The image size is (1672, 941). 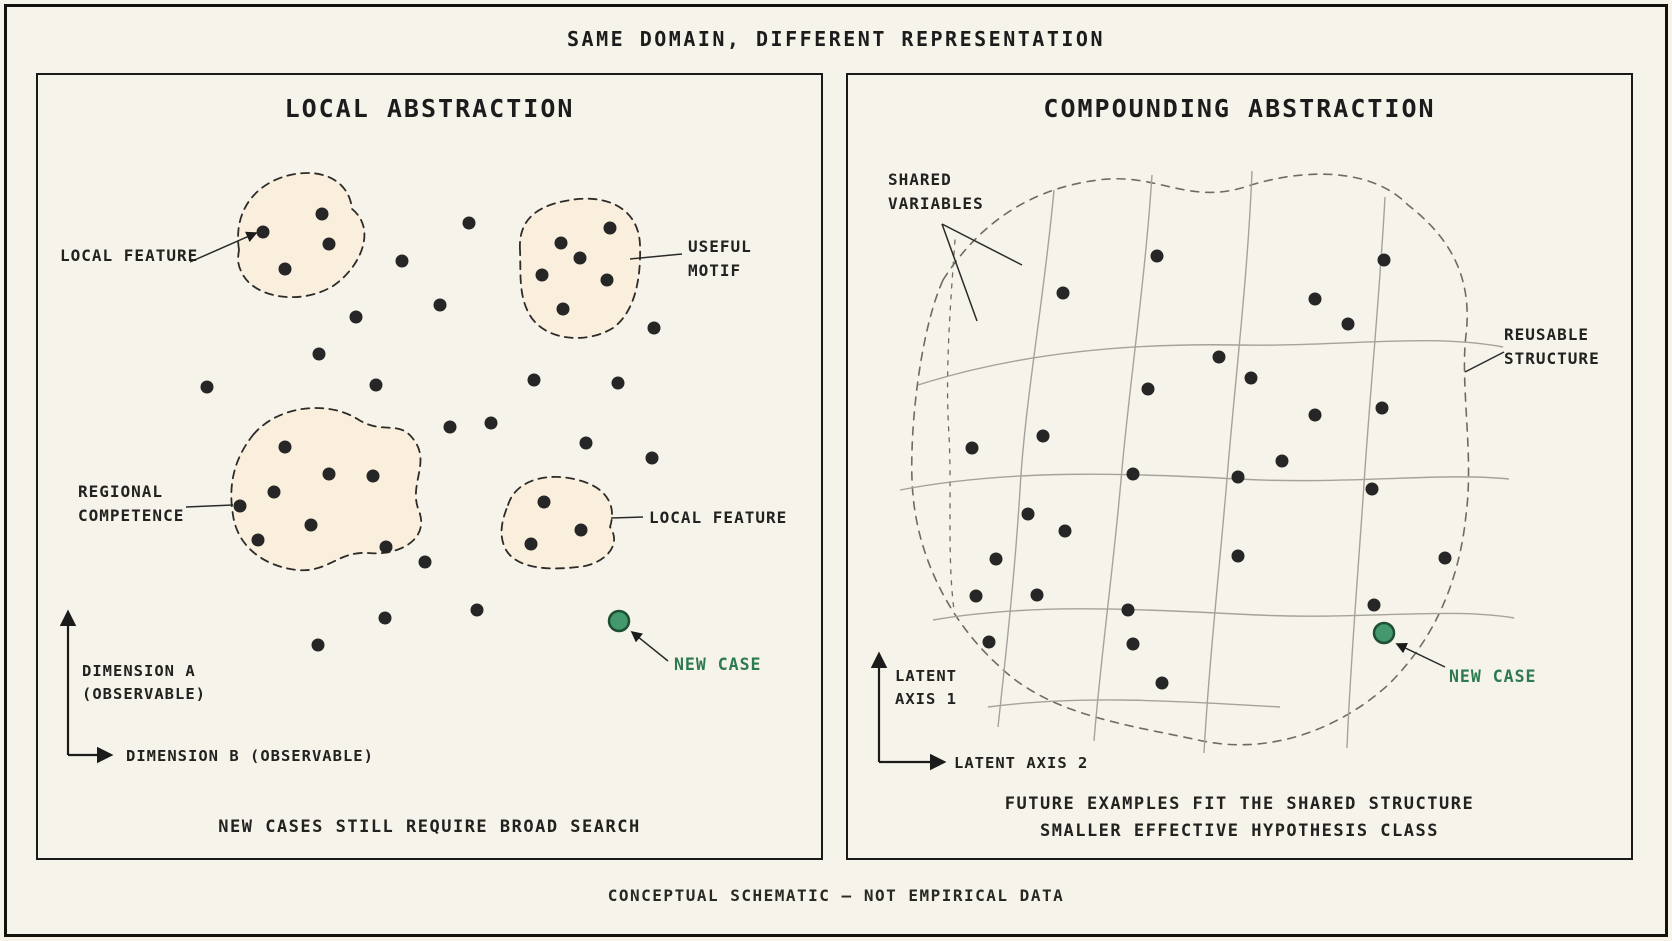 I want to click on page-title: SAME DOMAIN, DIFFERENT REPRESENTATION, so click(x=836, y=39).